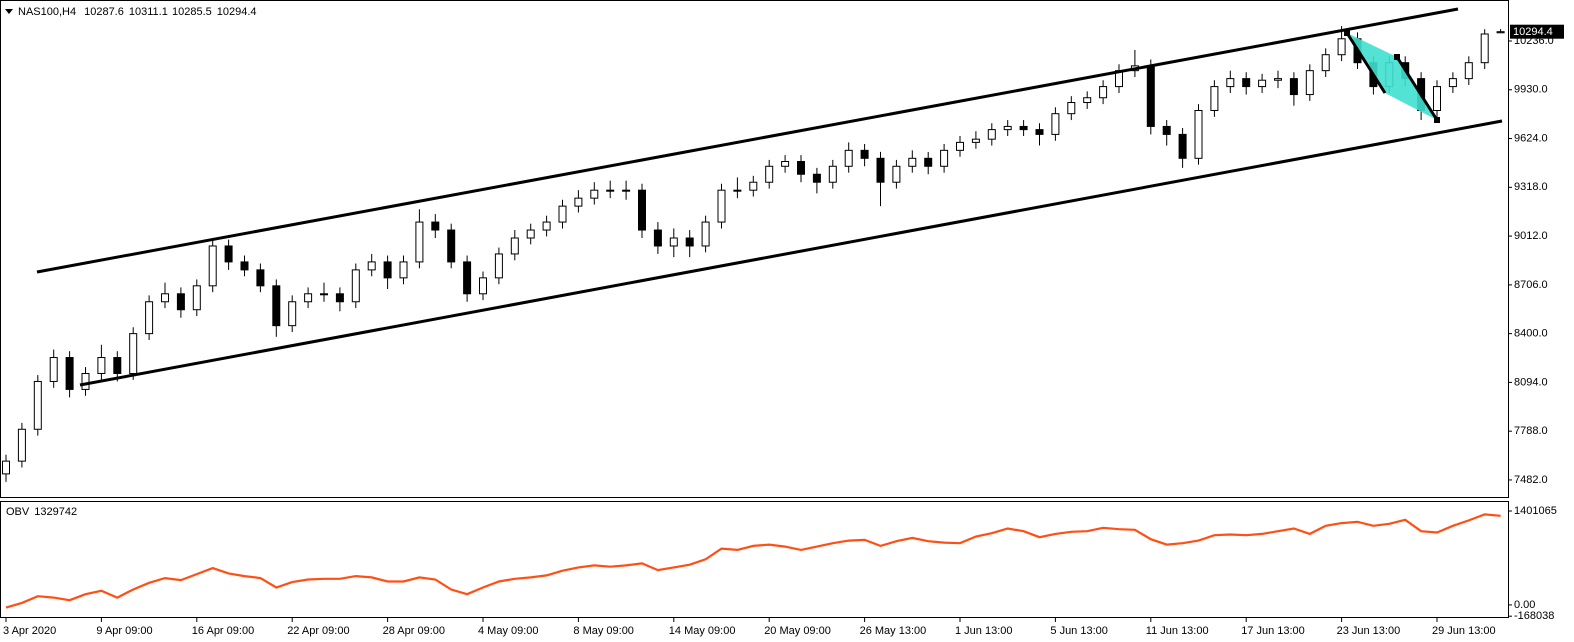 This screenshot has height=642, width=1574. Describe the element at coordinates (1531, 382) in the screenshot. I see `y-tick-label: 8094.0` at that location.